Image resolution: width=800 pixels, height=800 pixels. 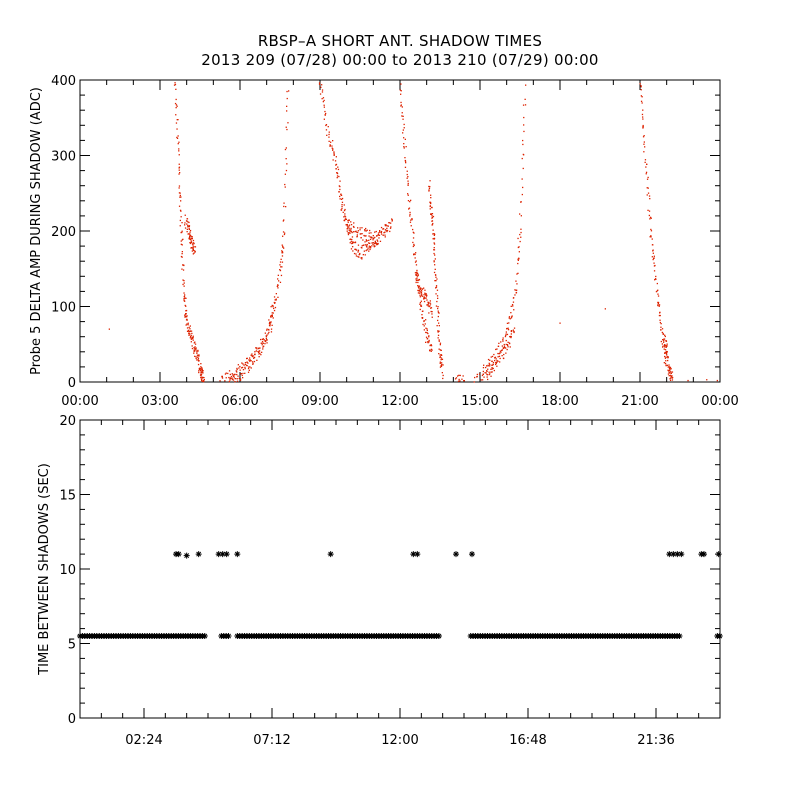 I want to click on x-tick-label: 21:36, so click(x=655, y=740).